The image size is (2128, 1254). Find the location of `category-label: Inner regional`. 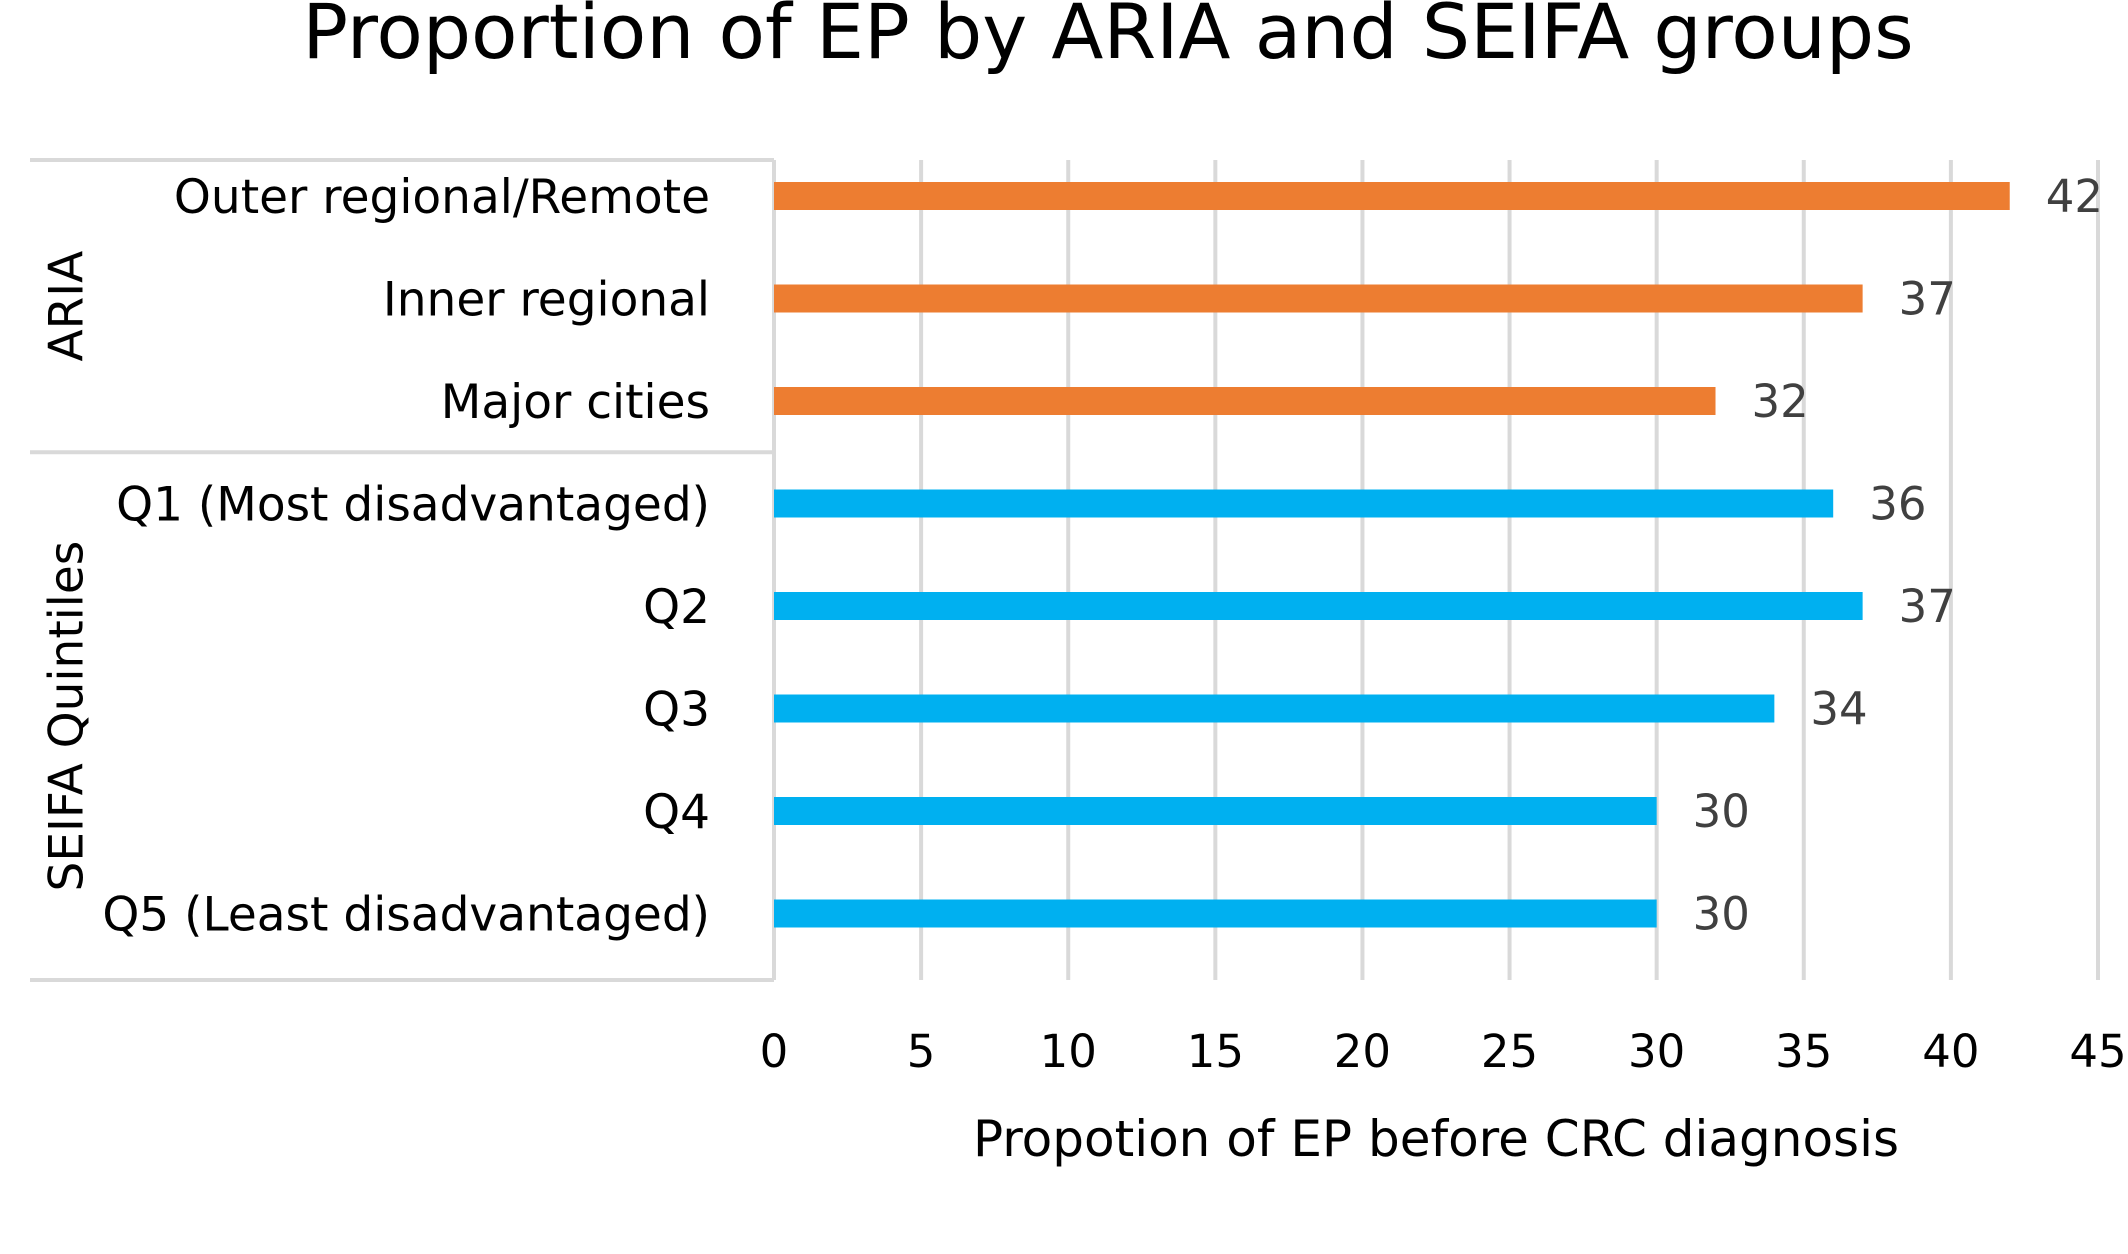

category-label: Inner regional is located at coordinates (546, 300).